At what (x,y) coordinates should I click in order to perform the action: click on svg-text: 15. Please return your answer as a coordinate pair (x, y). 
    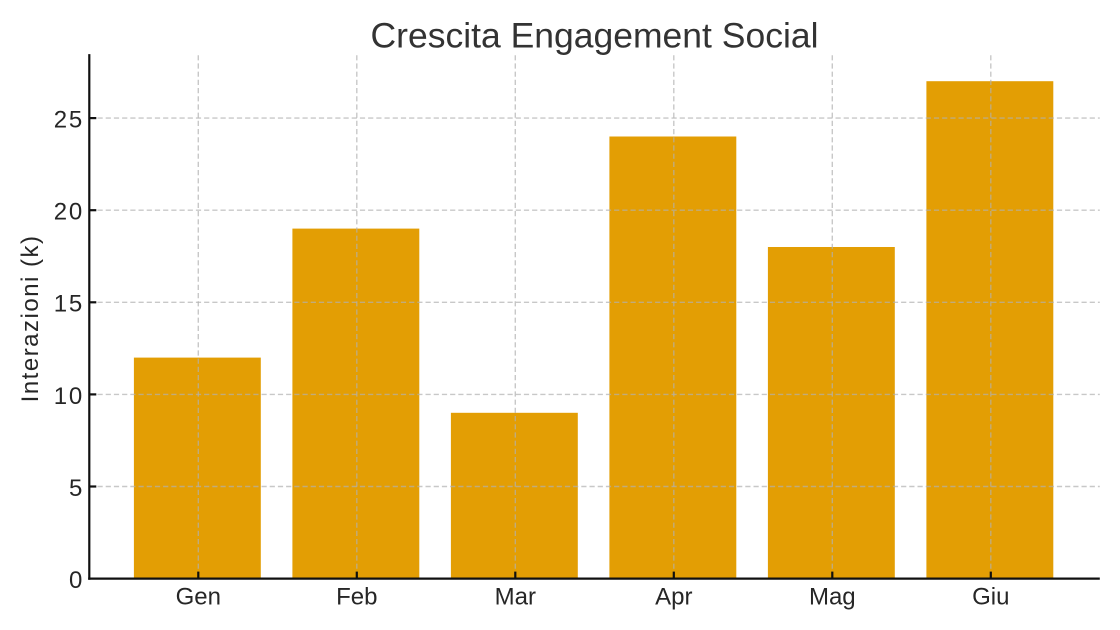
    Looking at the image, I should click on (69, 304).